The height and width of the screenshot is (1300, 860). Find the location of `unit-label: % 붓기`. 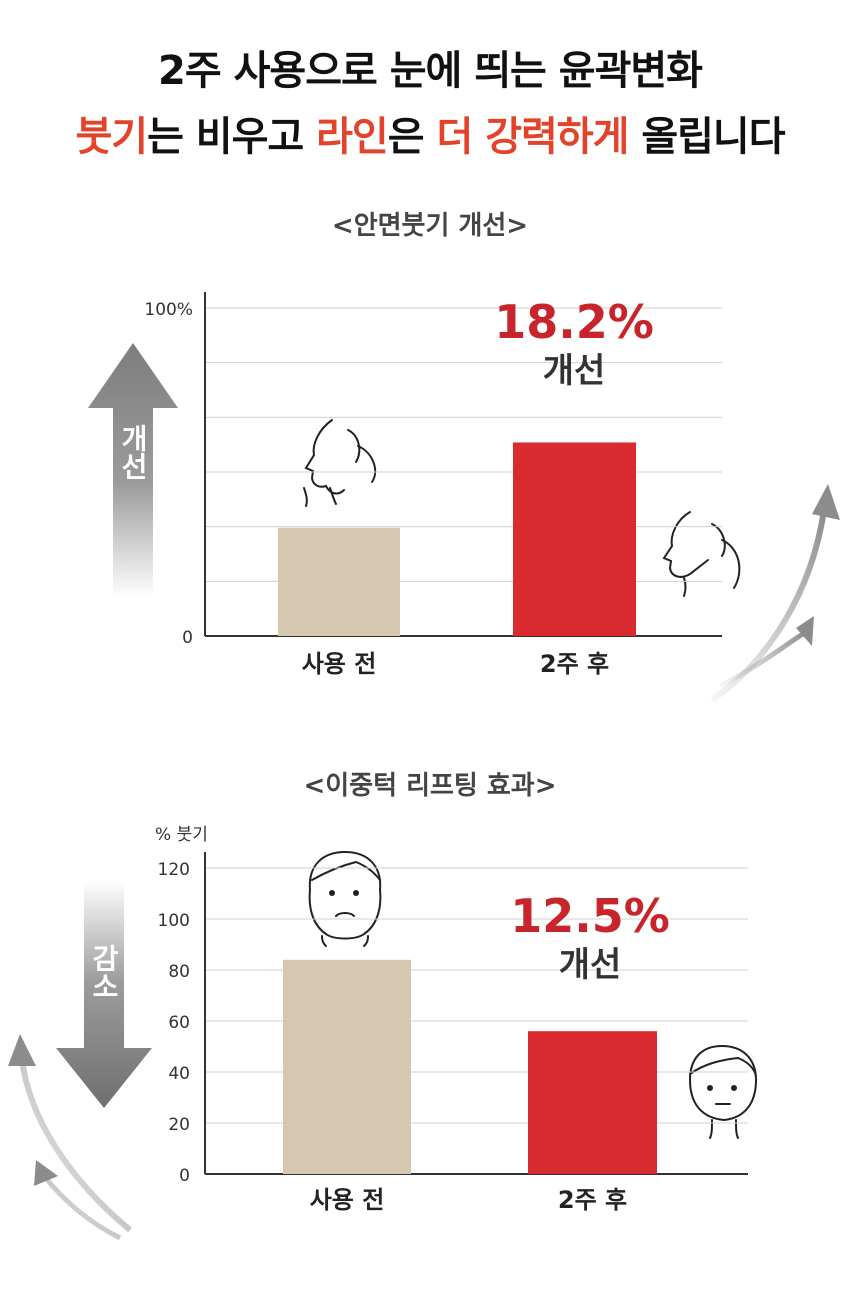

unit-label: % 붓기 is located at coordinates (181, 835).